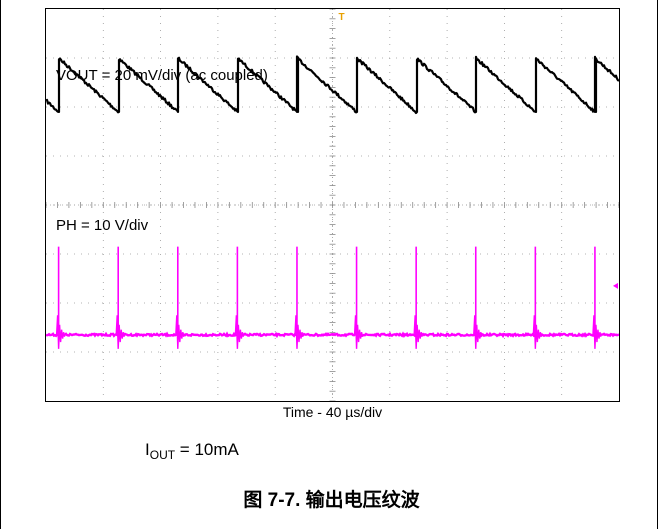 This screenshot has width=663, height=529. What do you see at coordinates (147, 449) in the screenshot?
I see `iout-symbol: I` at bounding box center [147, 449].